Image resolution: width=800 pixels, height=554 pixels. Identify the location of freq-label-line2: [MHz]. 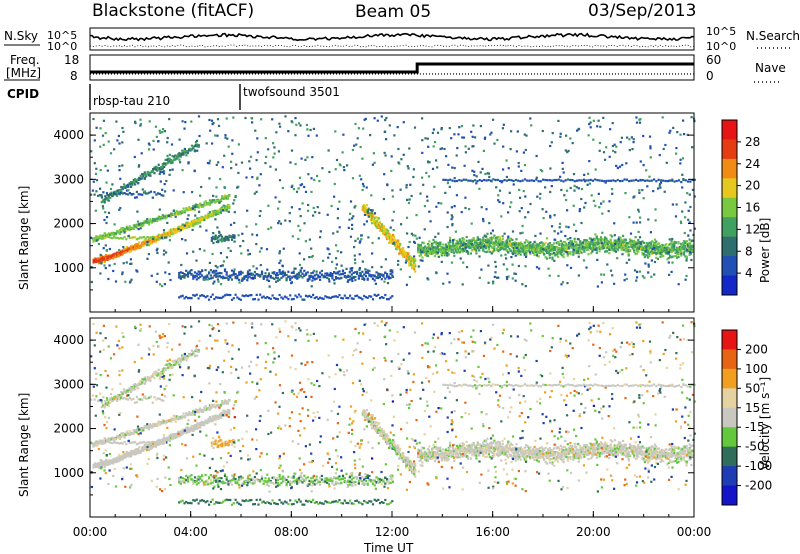
(23, 73).